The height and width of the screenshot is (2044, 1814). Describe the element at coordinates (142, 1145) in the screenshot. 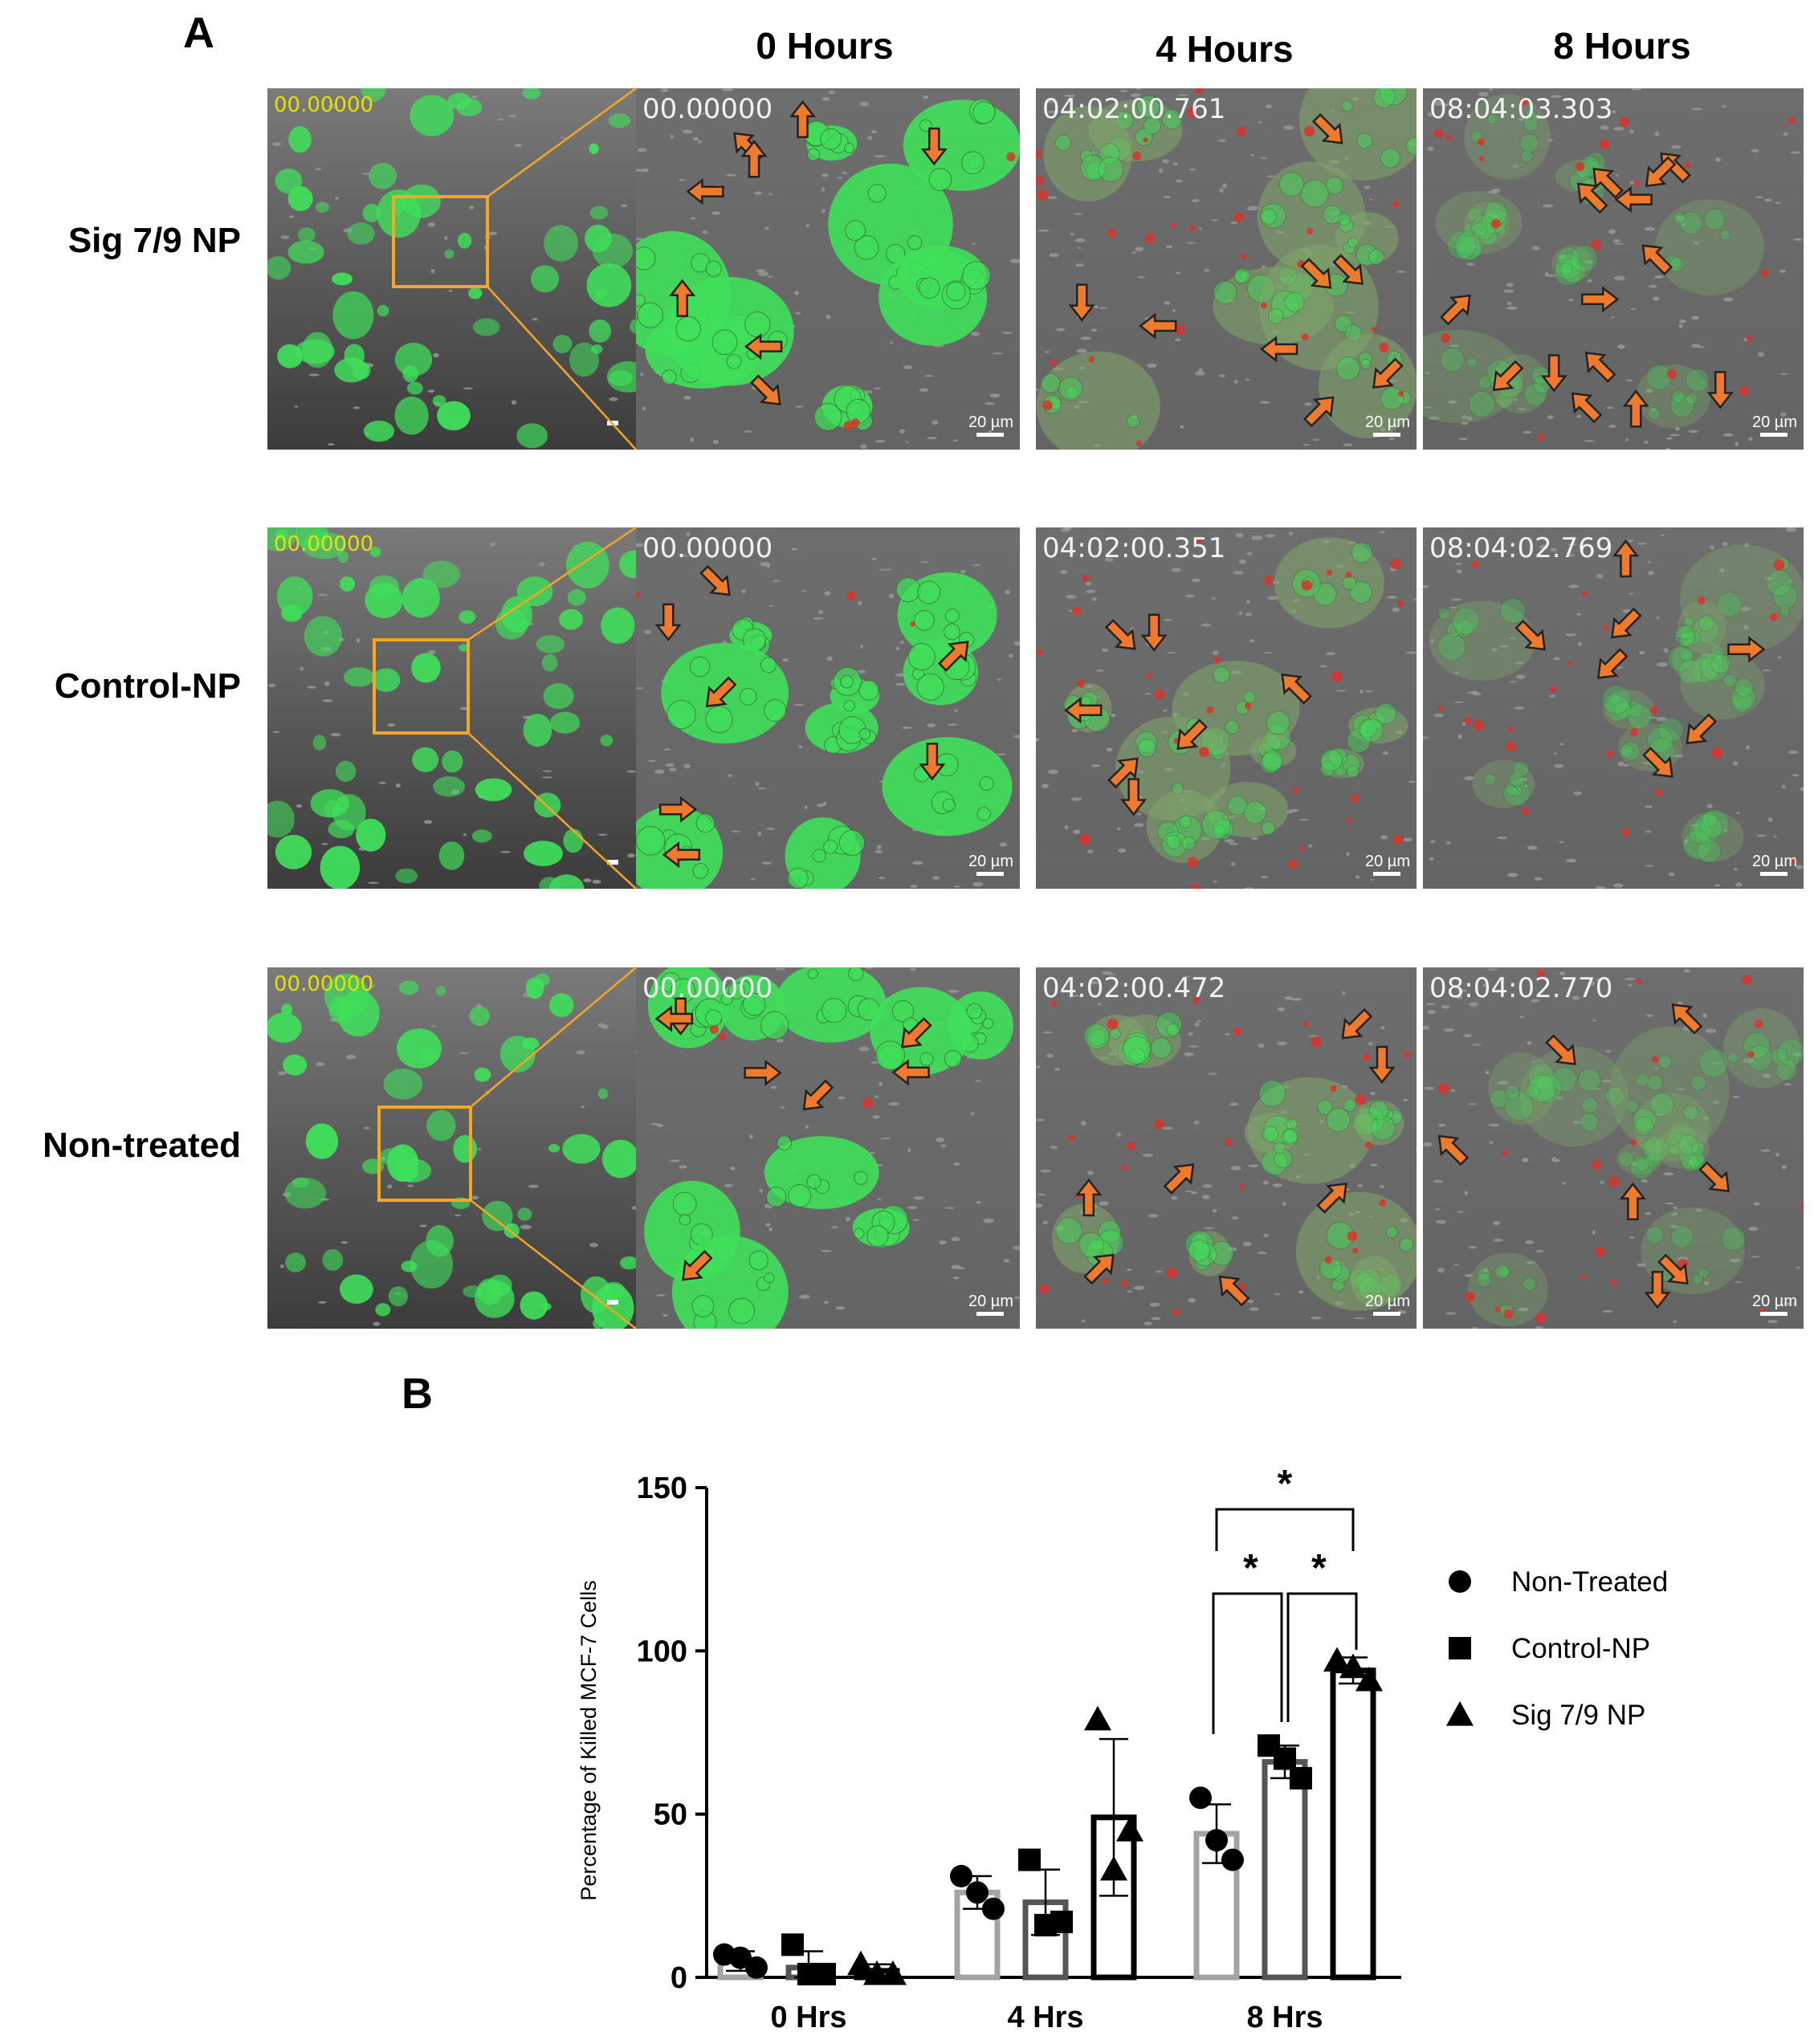

I see `row-label-nontreated: Non-treated` at that location.